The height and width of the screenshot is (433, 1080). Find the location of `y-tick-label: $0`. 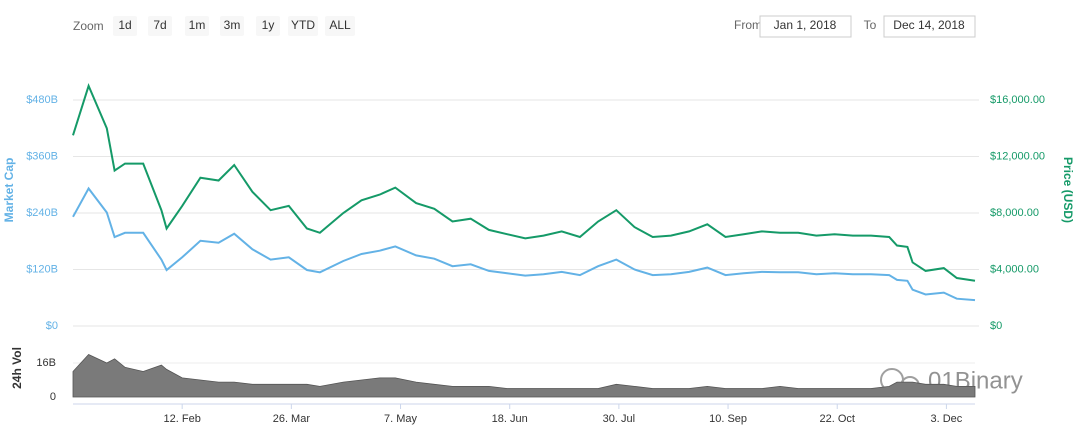

y-tick-label: $0 is located at coordinates (52, 326).